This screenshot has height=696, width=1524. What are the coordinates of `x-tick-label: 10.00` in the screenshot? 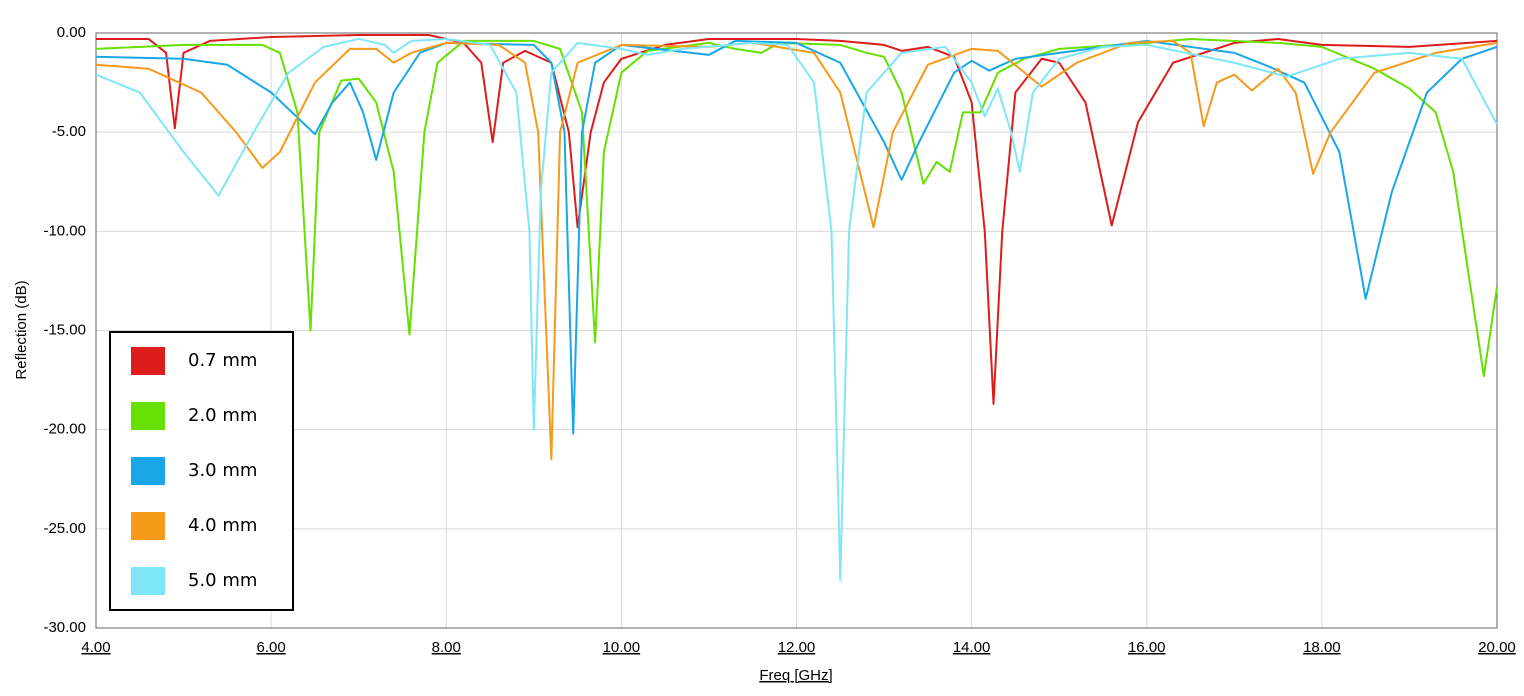 It's located at (622, 647).